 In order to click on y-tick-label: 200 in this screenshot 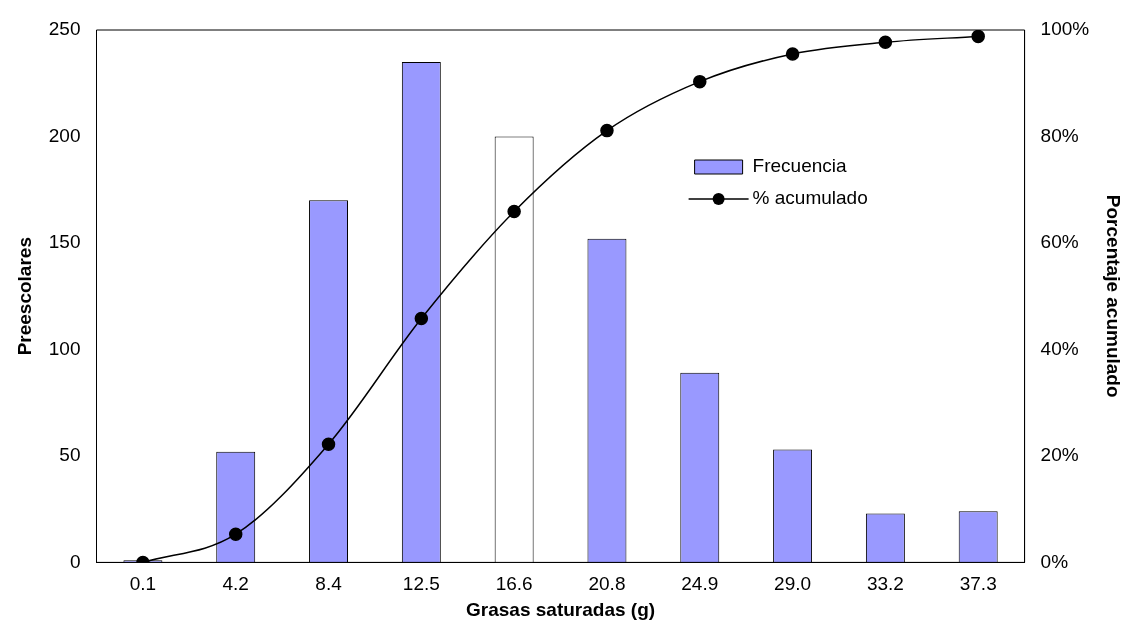, I will do `click(64, 135)`.